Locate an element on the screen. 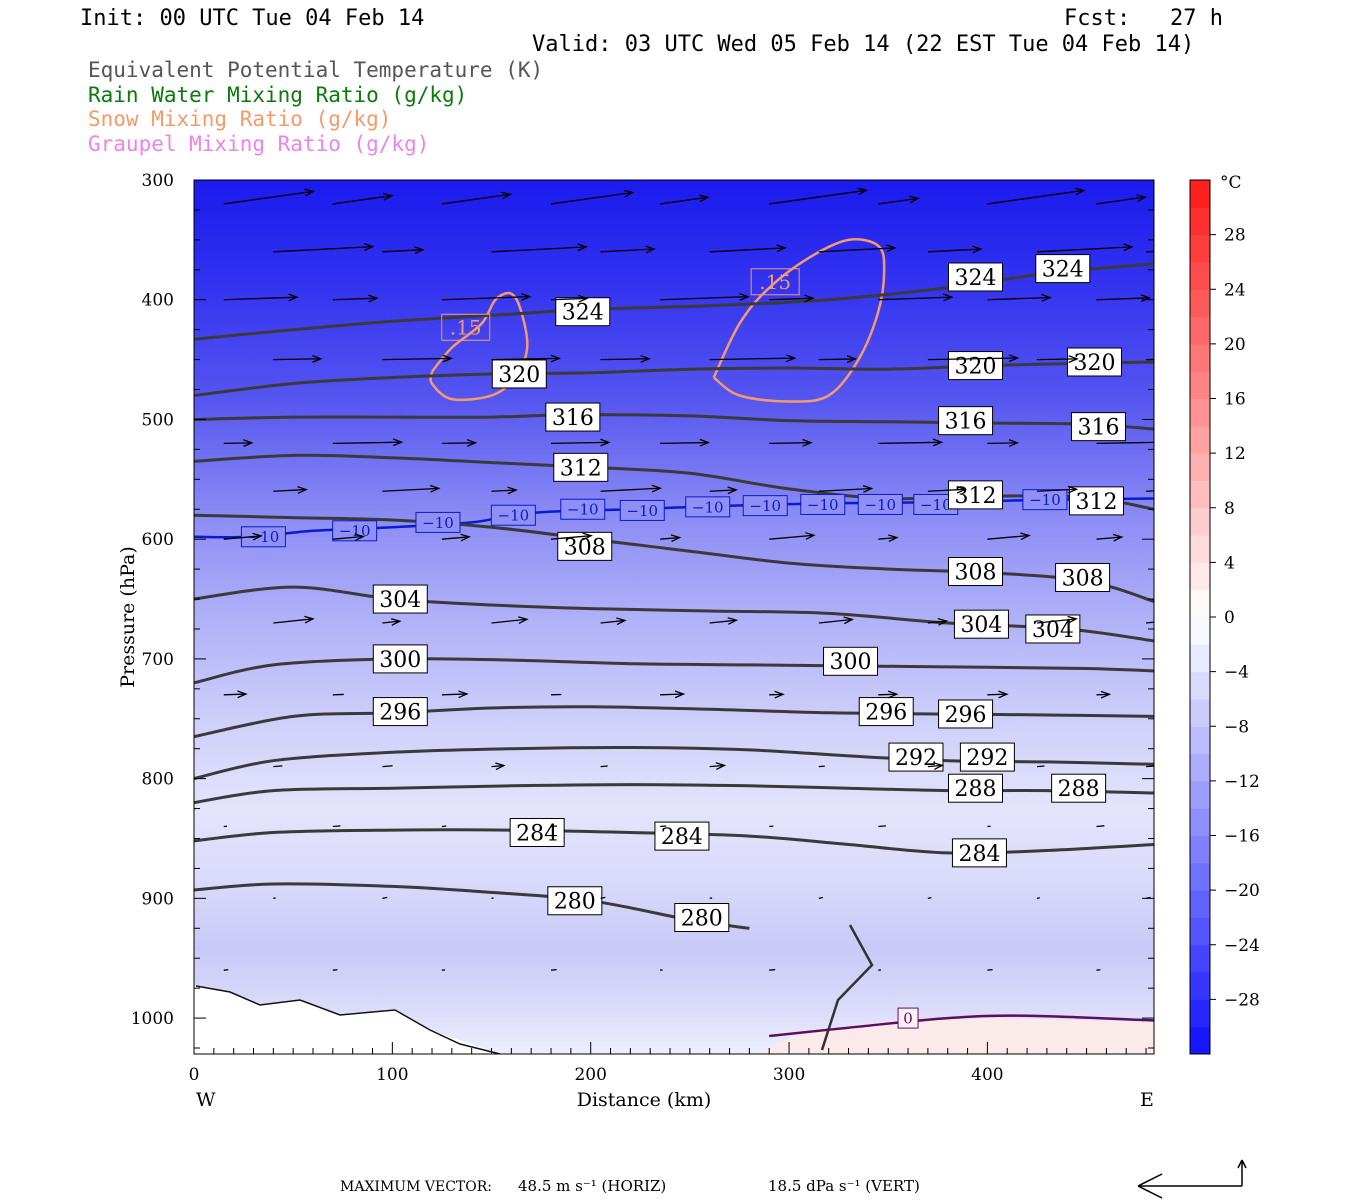  x-tick-label: 100 is located at coordinates (392, 1075).